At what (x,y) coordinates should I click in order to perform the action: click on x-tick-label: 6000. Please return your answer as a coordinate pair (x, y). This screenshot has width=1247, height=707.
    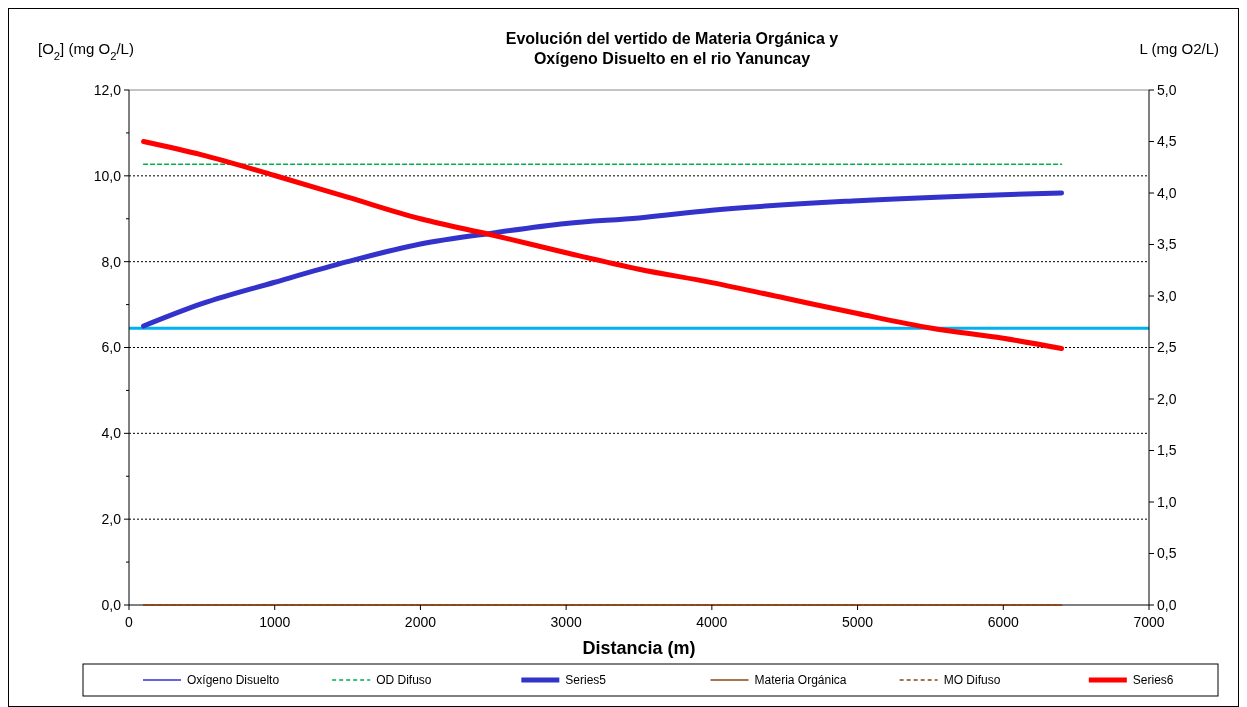
    Looking at the image, I should click on (1003, 622).